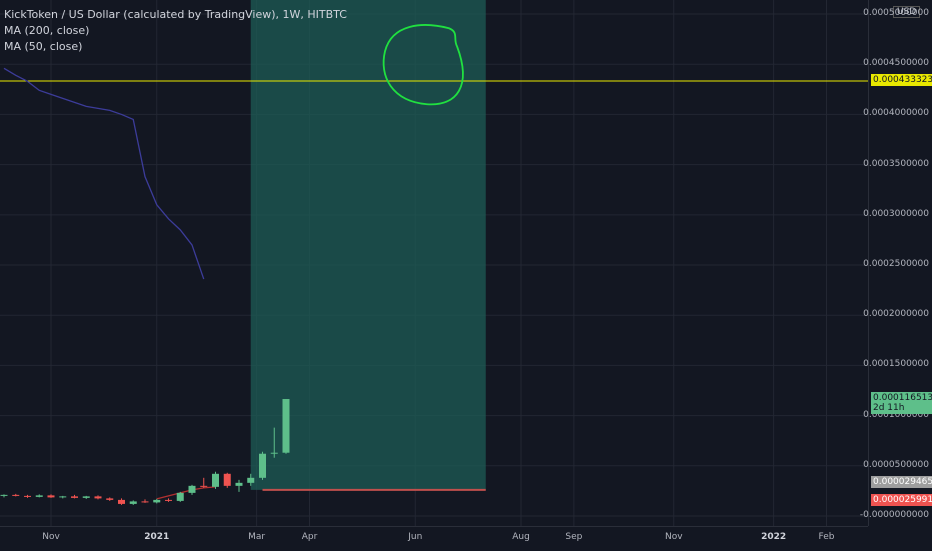  I want to click on time-tick: 2021, so click(157, 537).